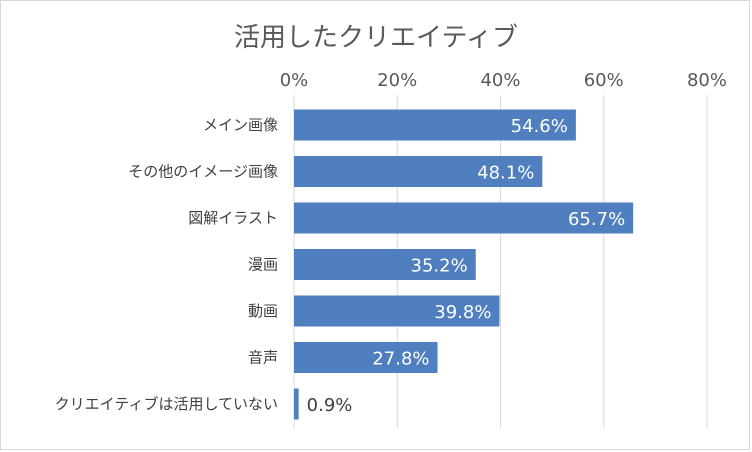 The height and width of the screenshot is (452, 752). I want to click on category-label: 漫画, so click(263, 265).